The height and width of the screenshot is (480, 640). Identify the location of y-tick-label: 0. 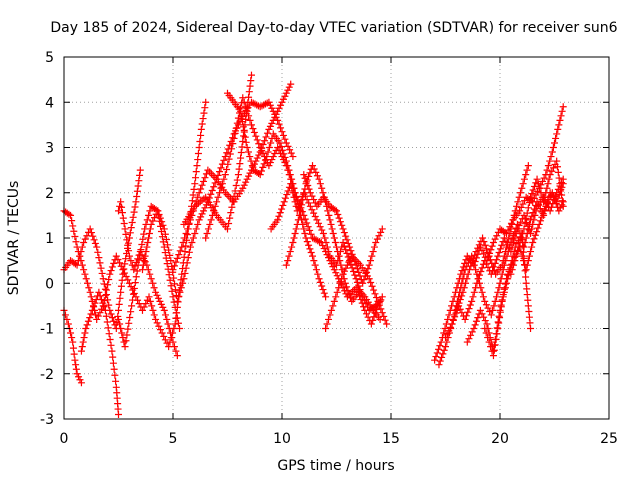
(49, 284).